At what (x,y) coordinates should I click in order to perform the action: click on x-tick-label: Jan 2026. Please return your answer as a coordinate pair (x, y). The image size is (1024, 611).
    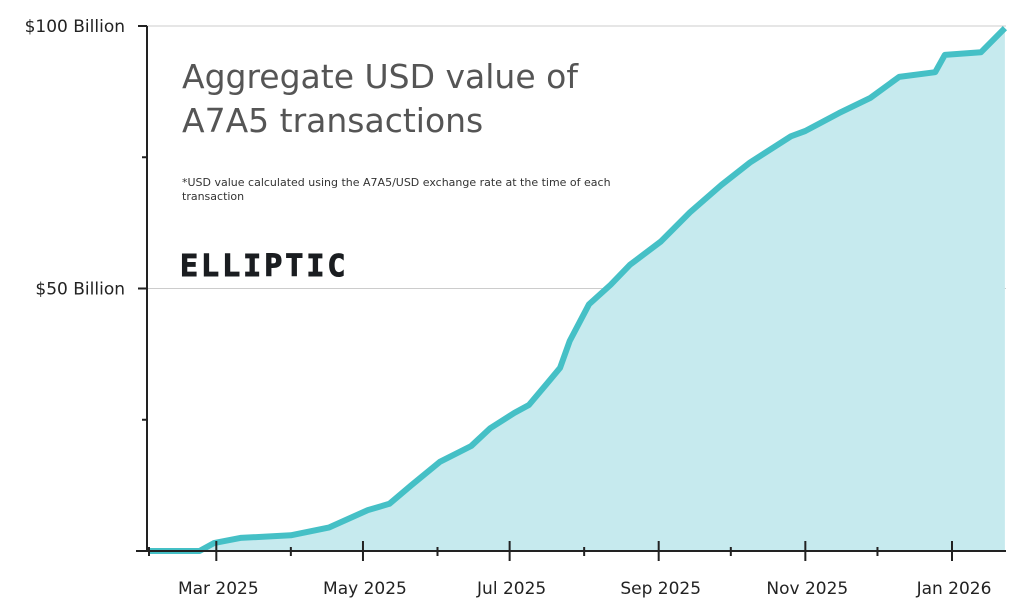
    Looking at the image, I should click on (954, 589).